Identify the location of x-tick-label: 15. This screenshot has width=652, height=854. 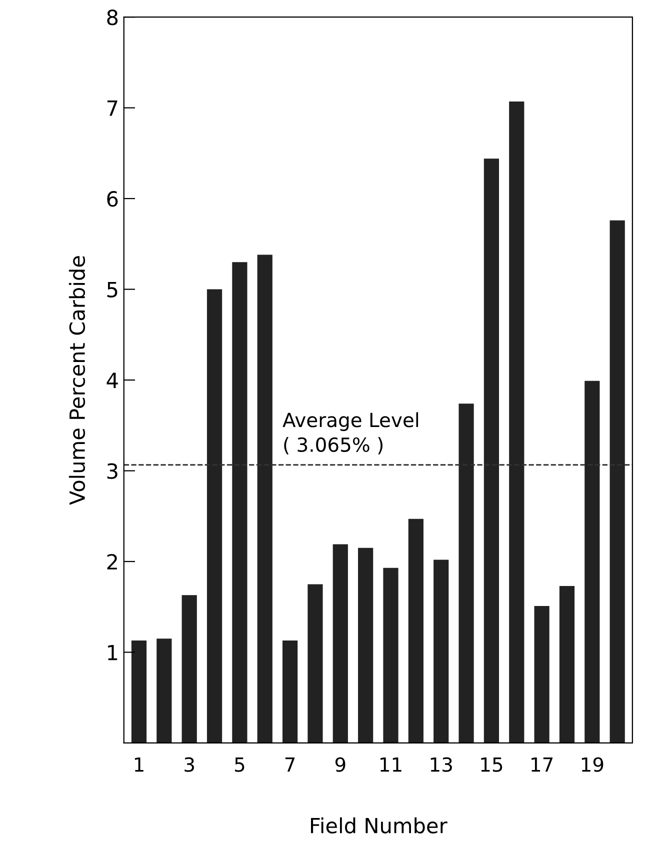
(491, 764).